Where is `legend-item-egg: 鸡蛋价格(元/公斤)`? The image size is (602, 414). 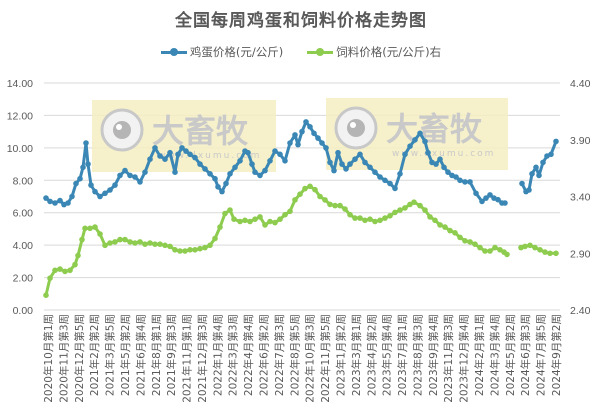
legend-item-egg: 鸡蛋价格(元/公斤) is located at coordinates (221, 52).